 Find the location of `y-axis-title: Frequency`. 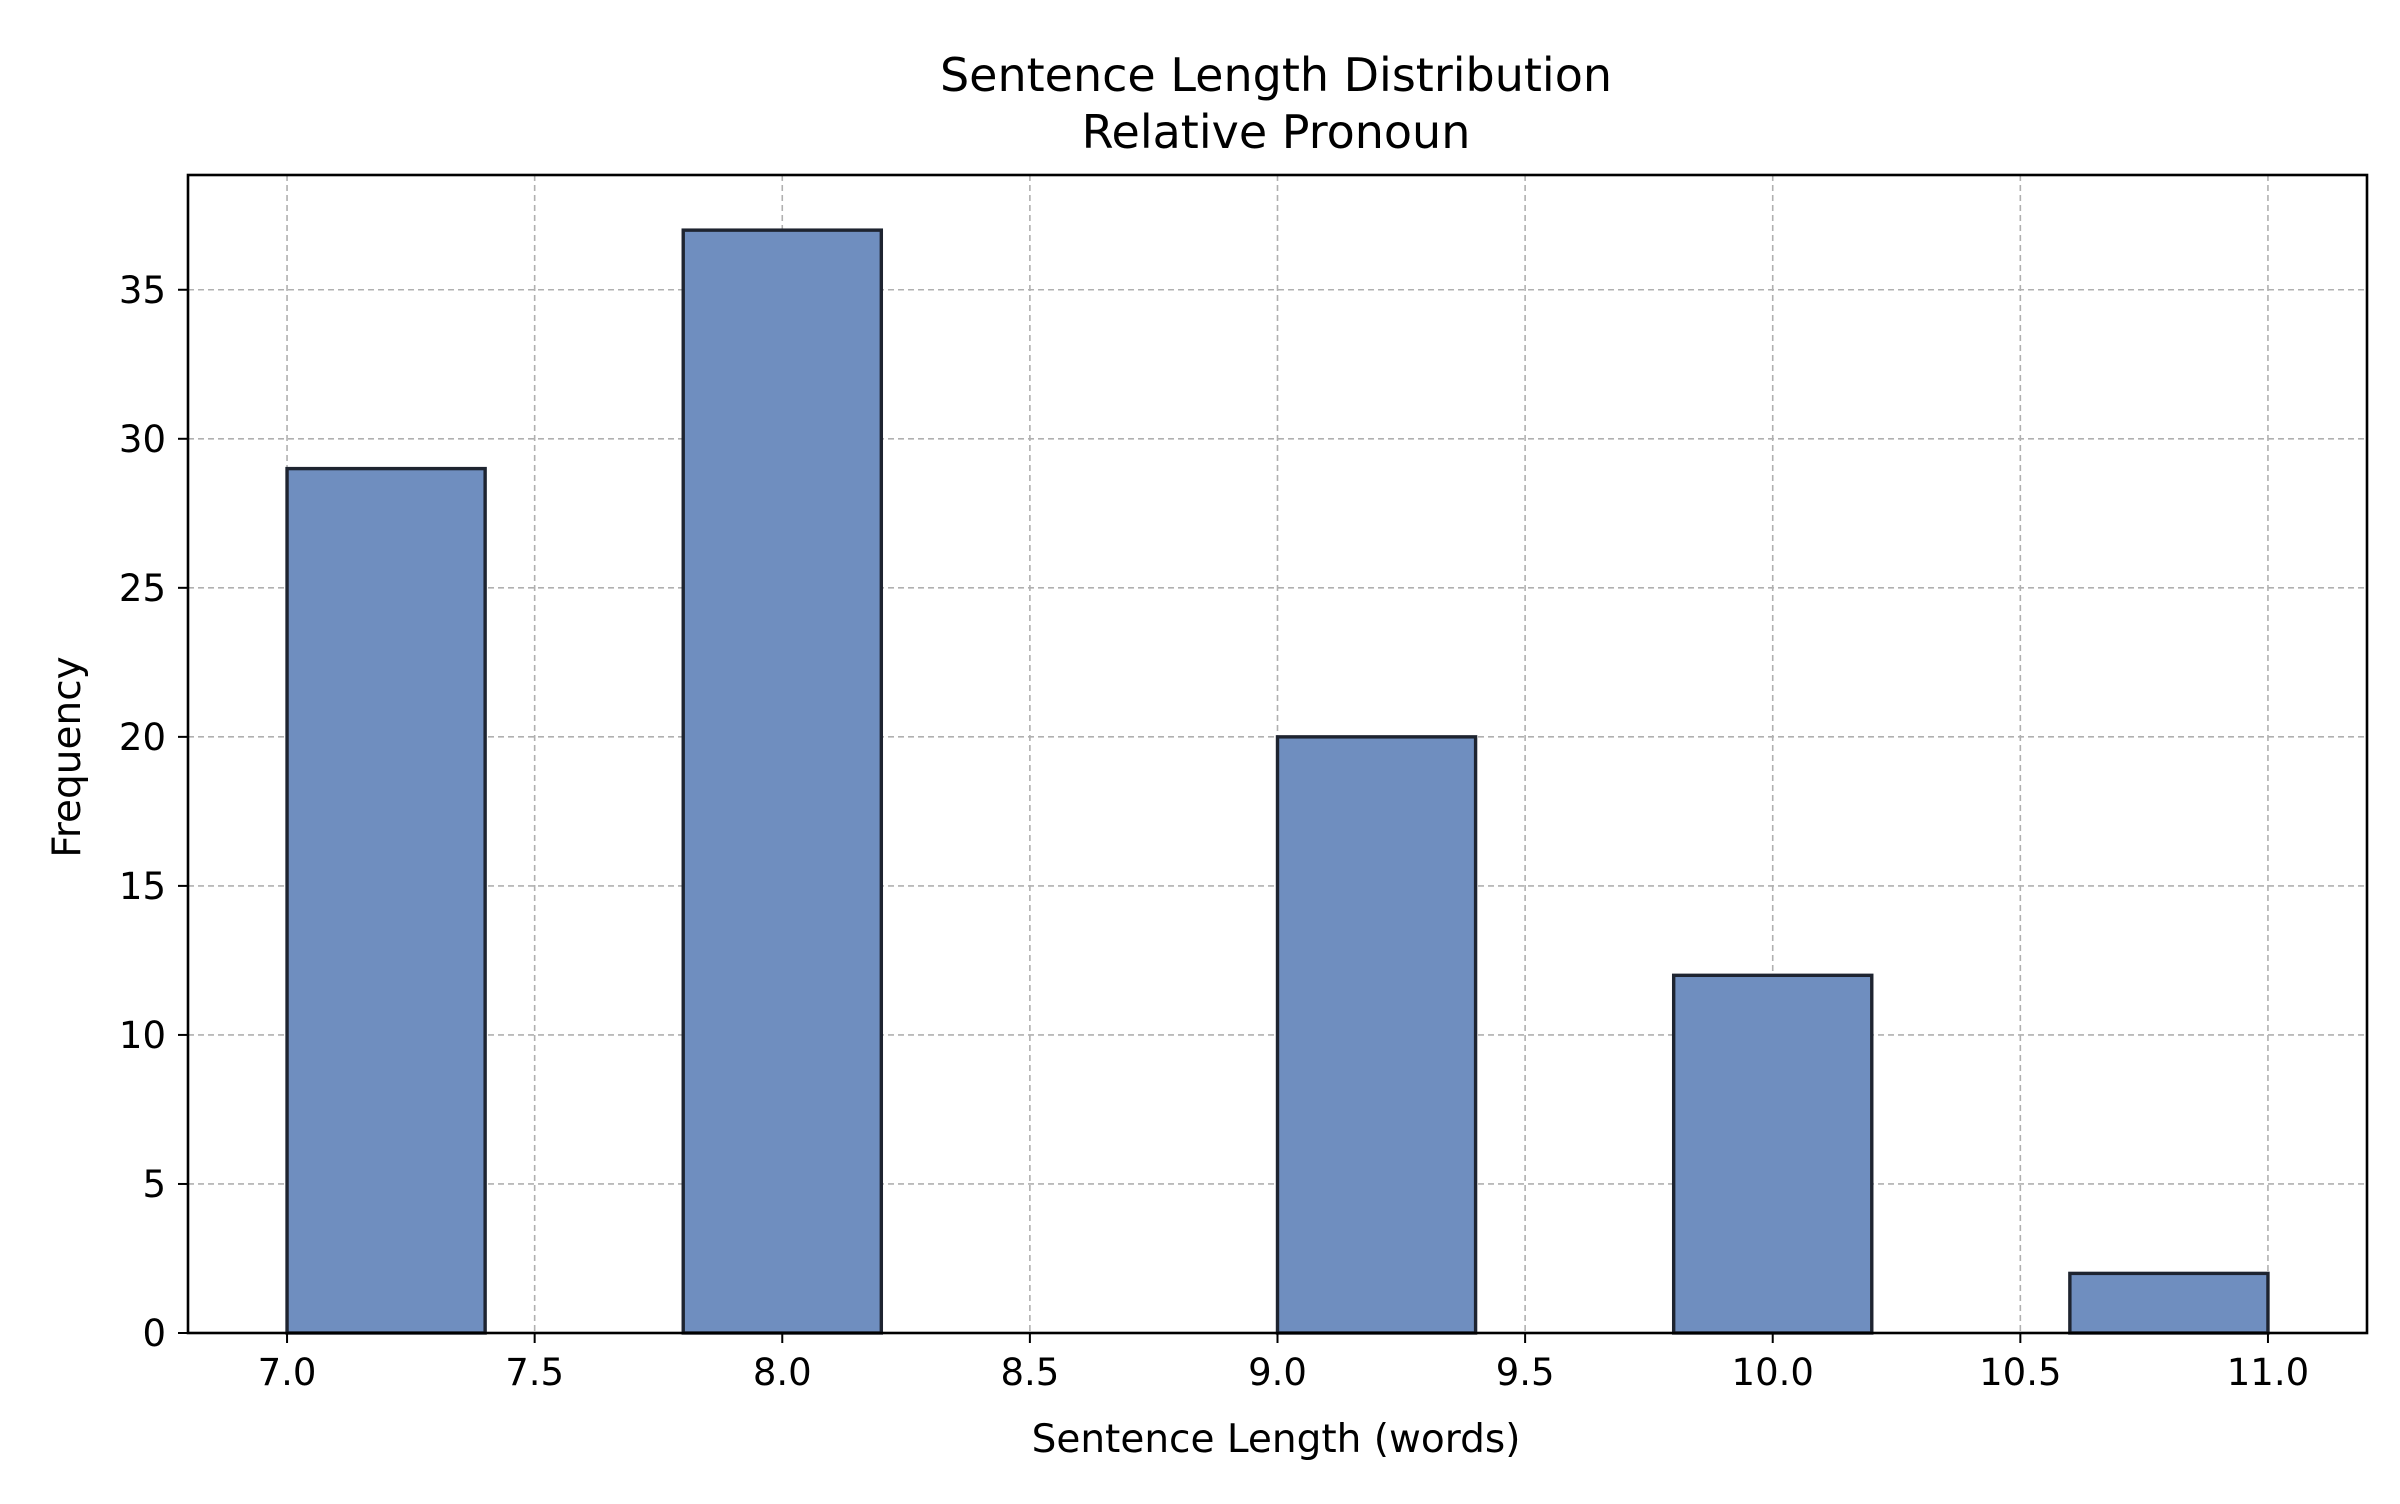

y-axis-title: Frequency is located at coordinates (67, 756).